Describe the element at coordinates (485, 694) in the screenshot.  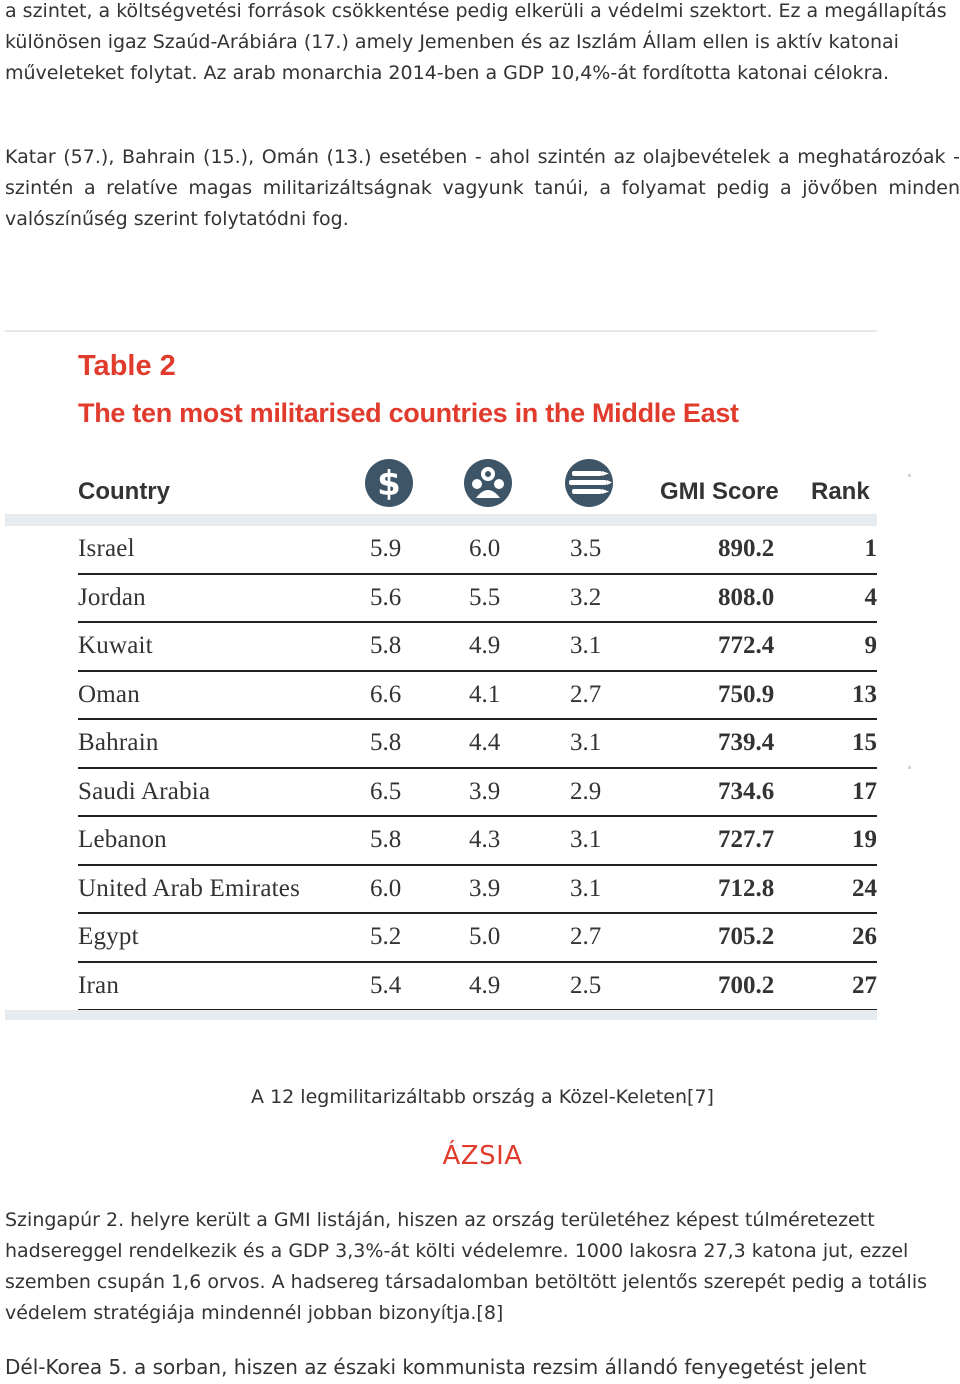
I see `personnel-cell: 4.1` at that location.